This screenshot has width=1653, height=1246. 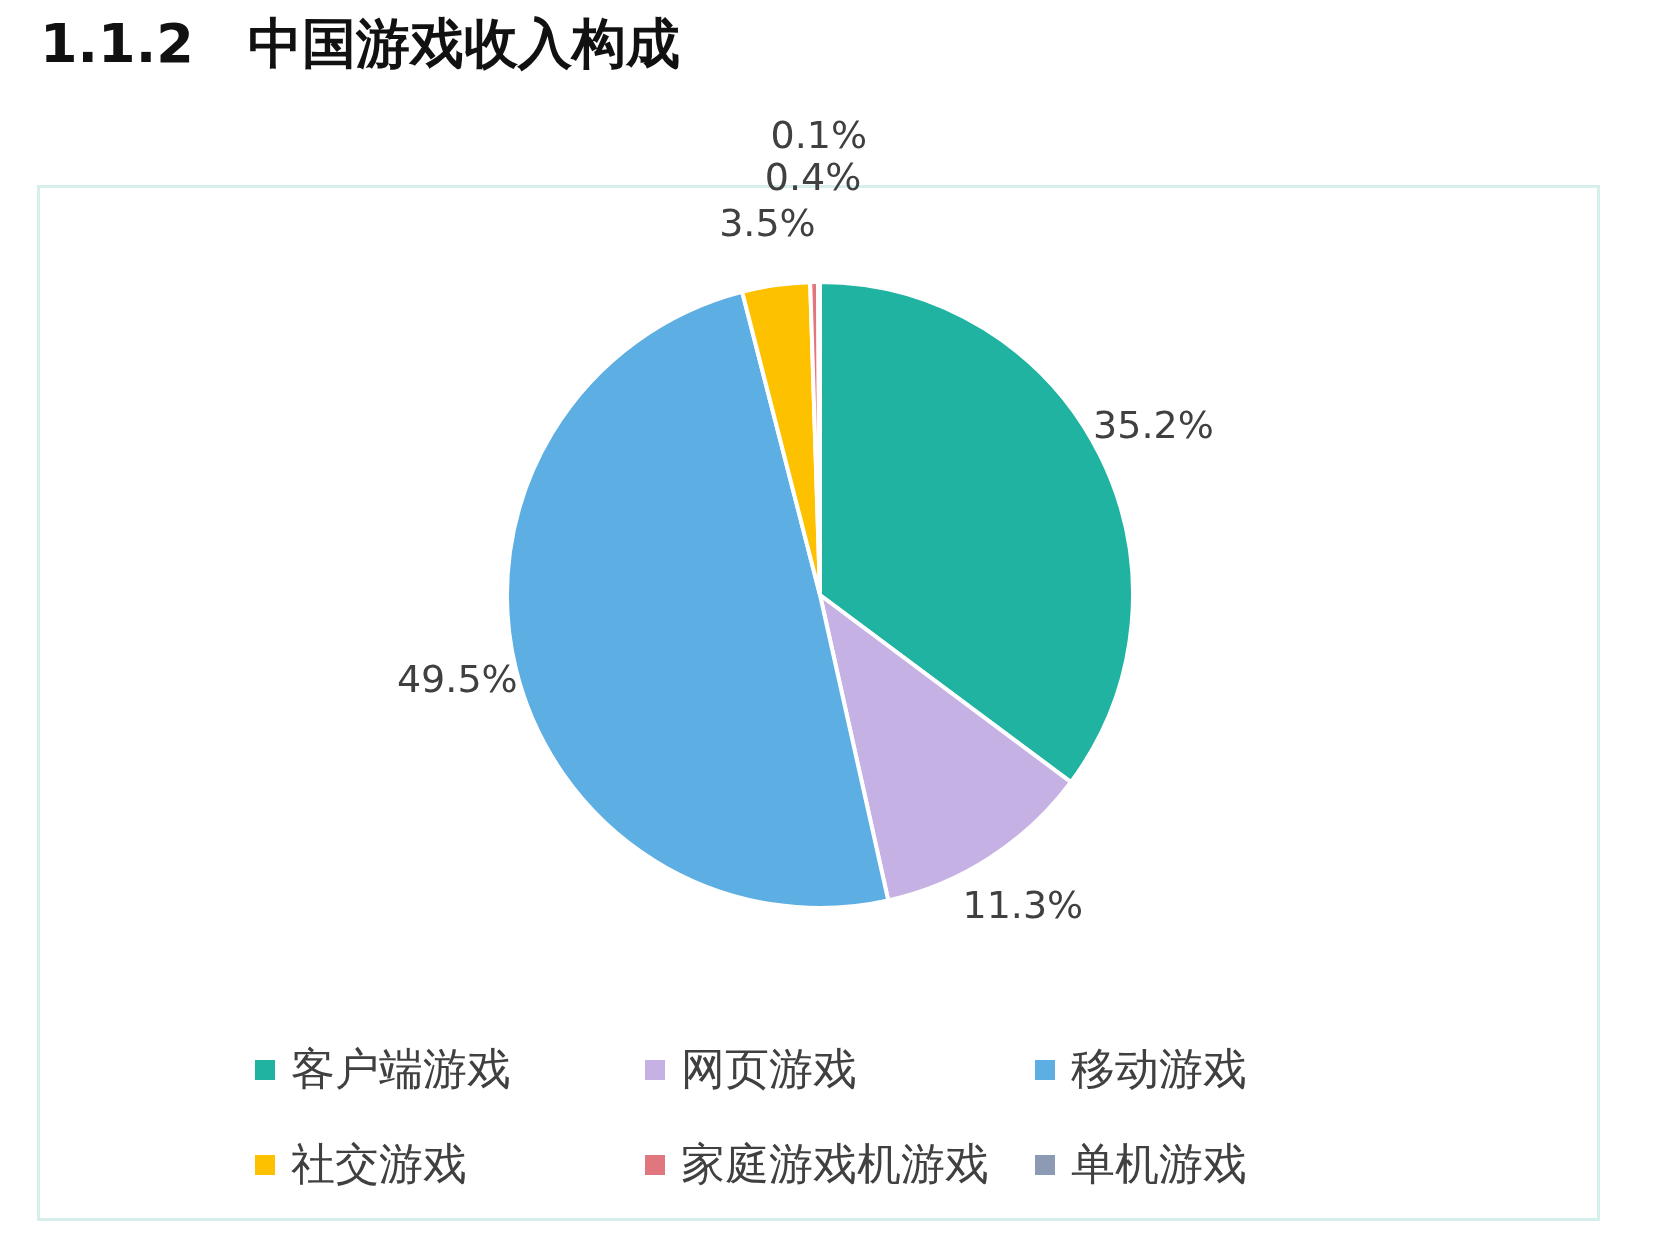 What do you see at coordinates (769, 1069) in the screenshot?
I see `legend-label: 网页游戏` at bounding box center [769, 1069].